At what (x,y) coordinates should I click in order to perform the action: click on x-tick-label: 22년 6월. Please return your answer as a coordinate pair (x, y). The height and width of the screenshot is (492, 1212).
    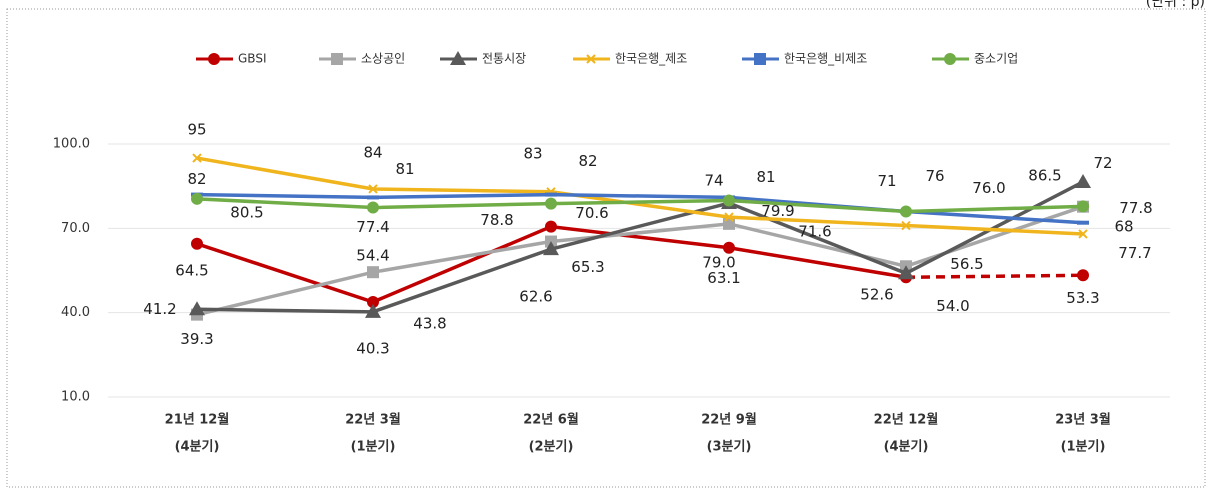
    Looking at the image, I should click on (551, 420).